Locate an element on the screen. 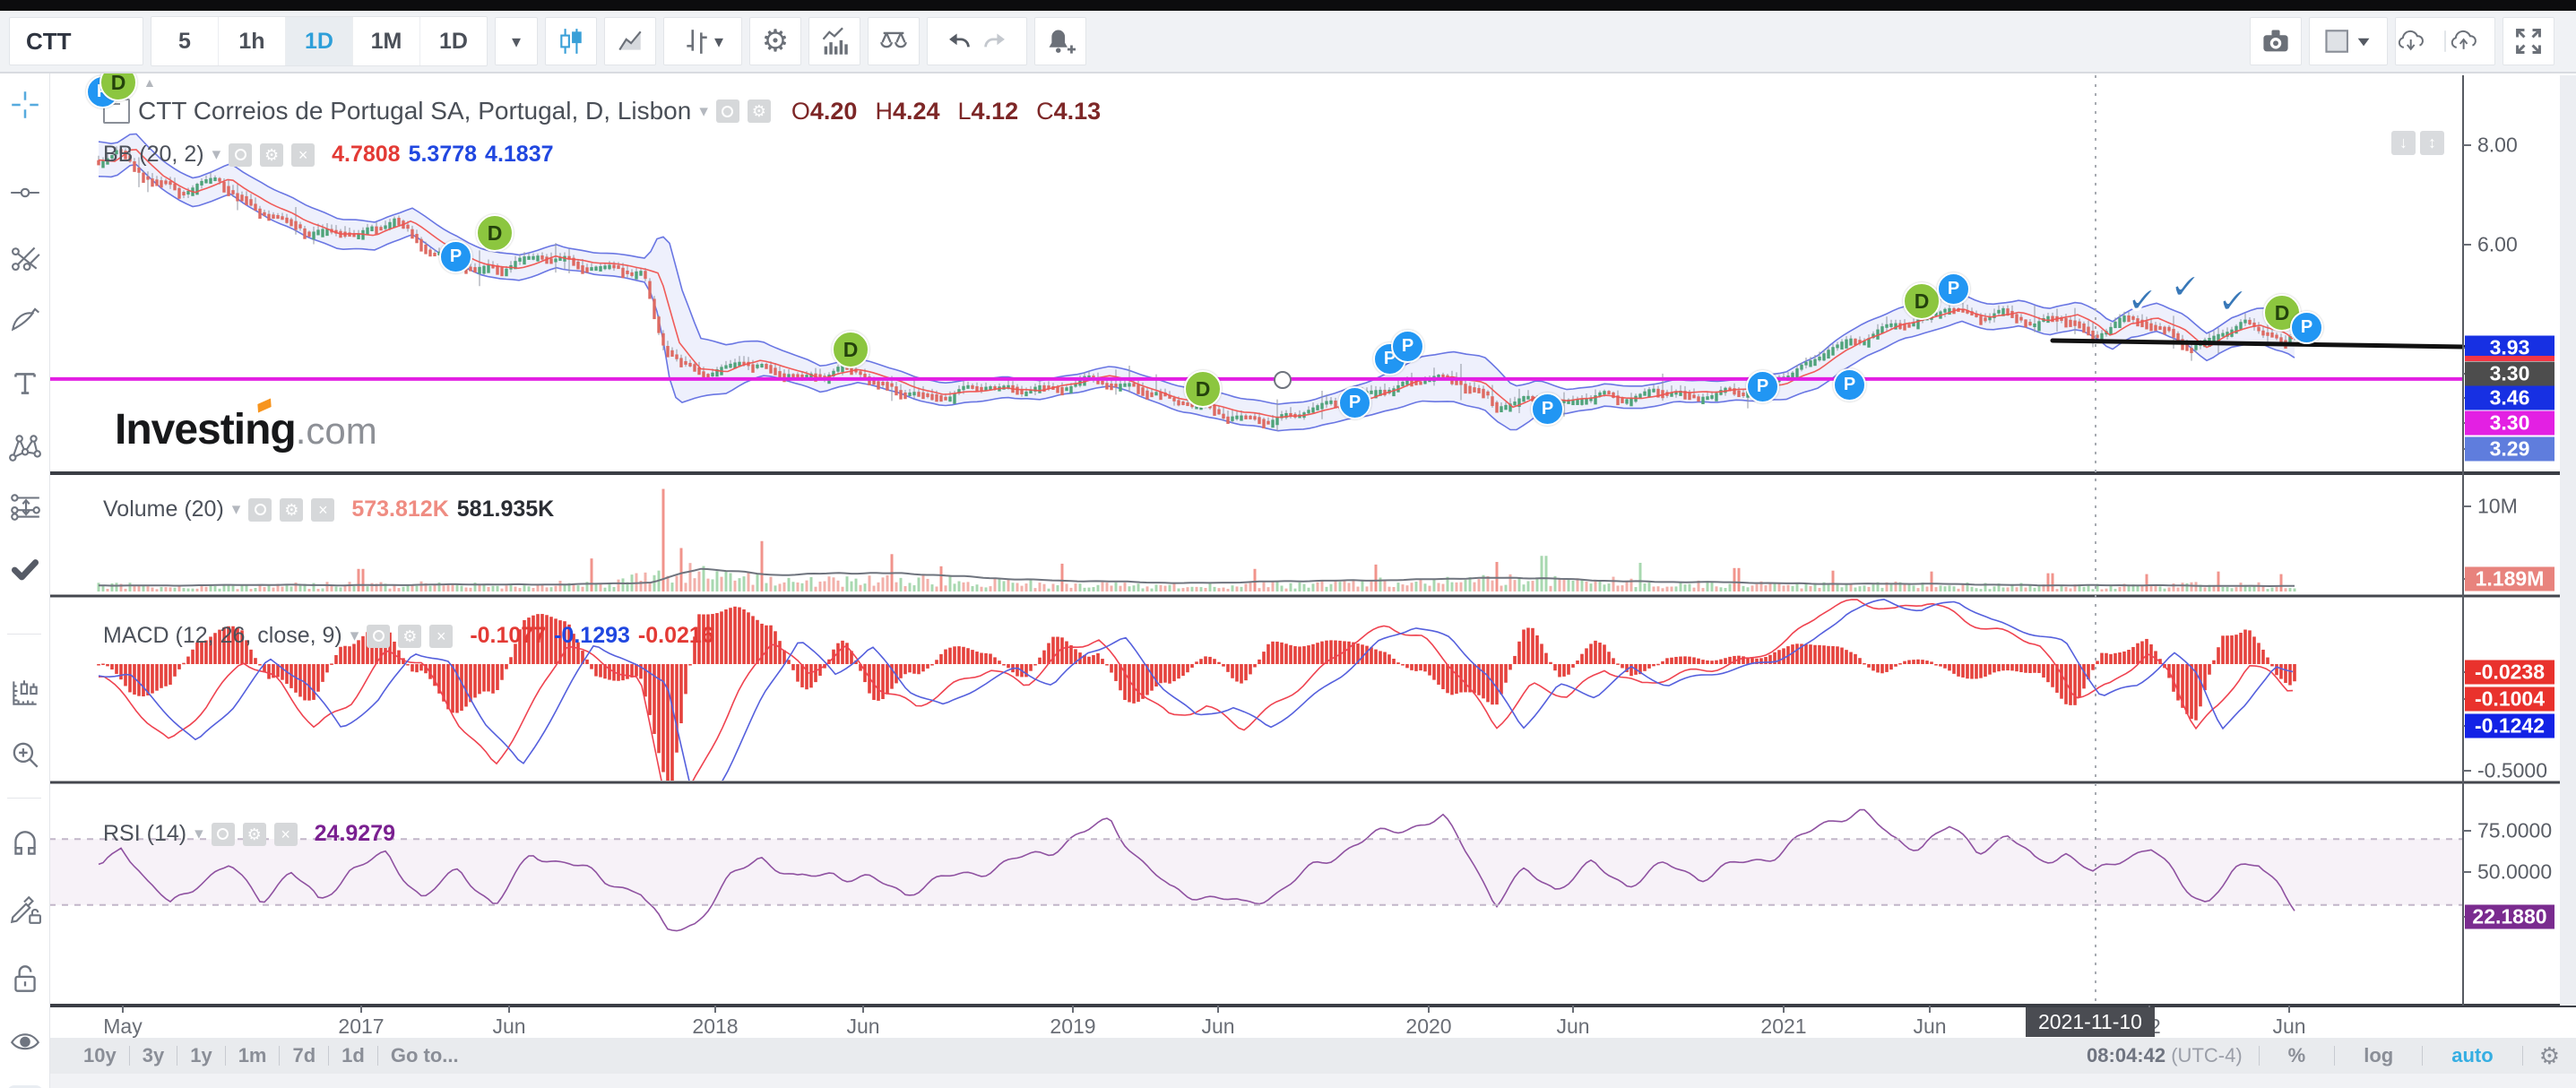  macd-badge: -0.1004 is located at coordinates (2509, 699).